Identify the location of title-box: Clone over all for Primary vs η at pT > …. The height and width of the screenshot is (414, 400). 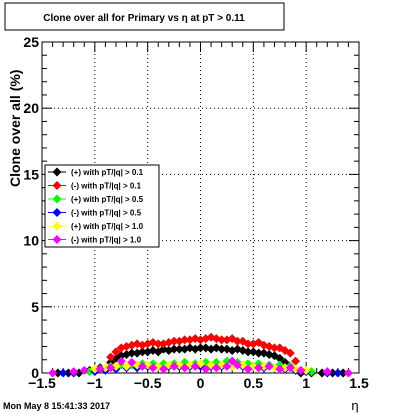
(144, 16).